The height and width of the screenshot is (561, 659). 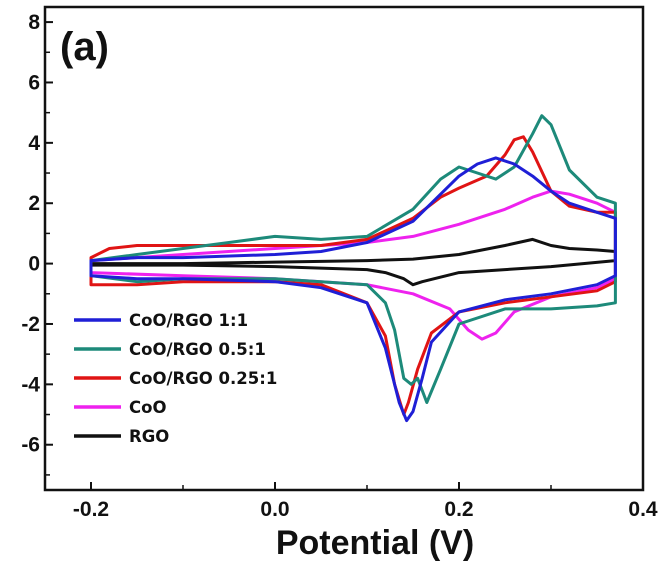 I want to click on y-tick-label: 8, so click(x=34, y=22).